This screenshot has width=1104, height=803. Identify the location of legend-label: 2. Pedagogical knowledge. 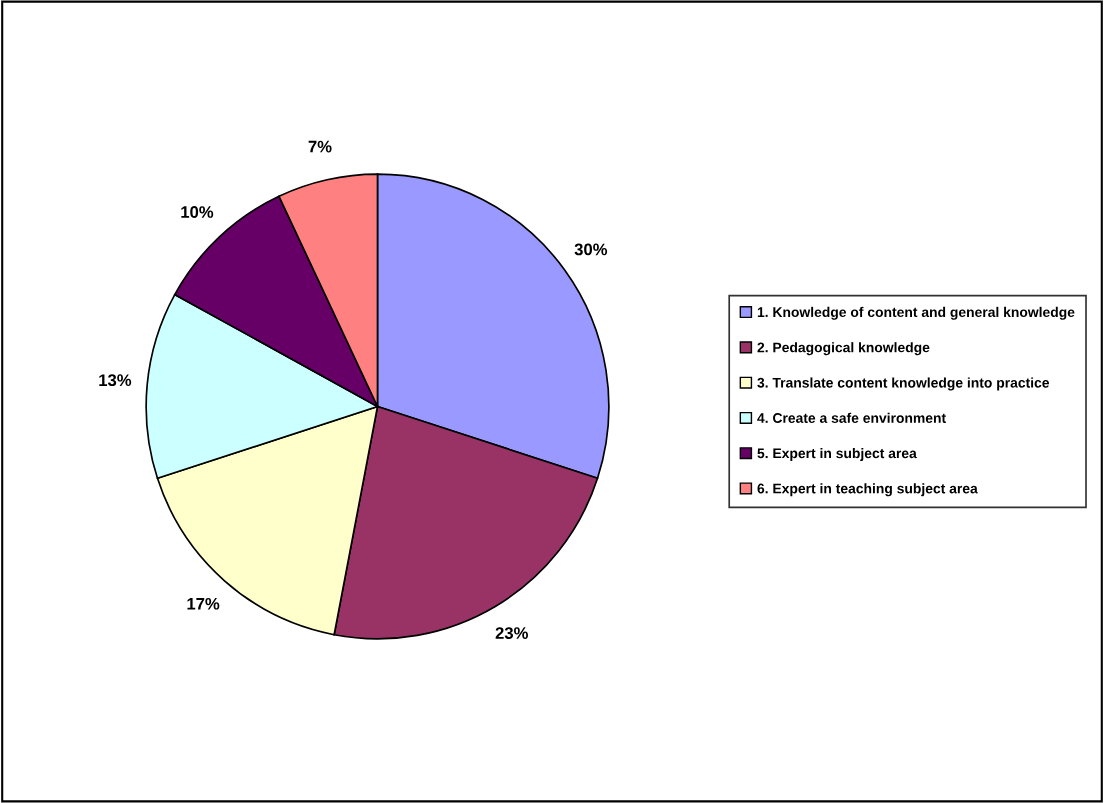
(843, 349).